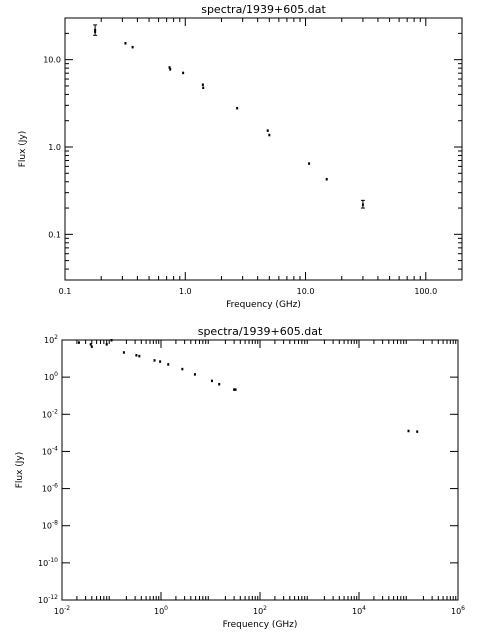  I want to click on y-tick-label: 10⁰, so click(51, 376).